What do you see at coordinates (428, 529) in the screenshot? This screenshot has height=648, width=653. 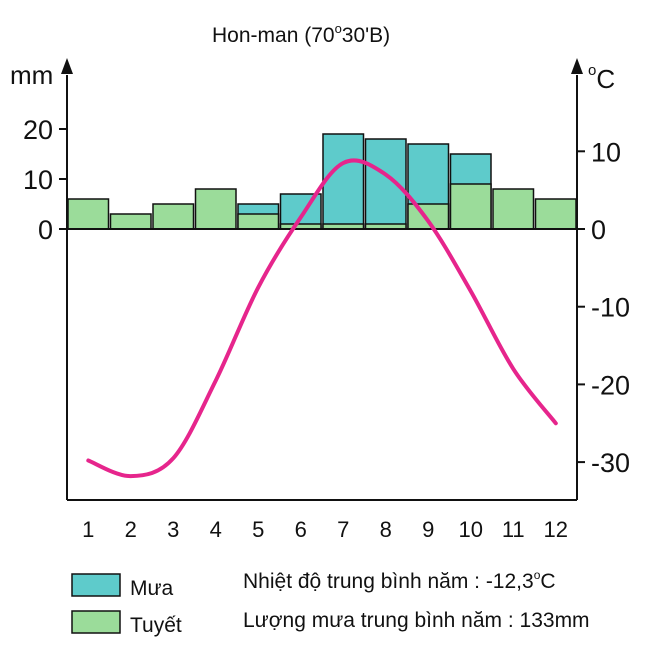 I see `month-label-9: 9` at bounding box center [428, 529].